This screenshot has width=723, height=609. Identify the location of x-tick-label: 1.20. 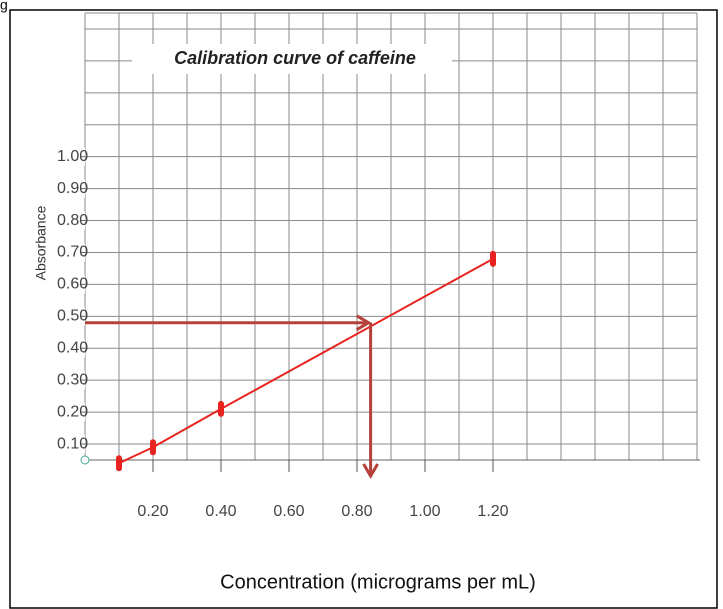
(492, 511).